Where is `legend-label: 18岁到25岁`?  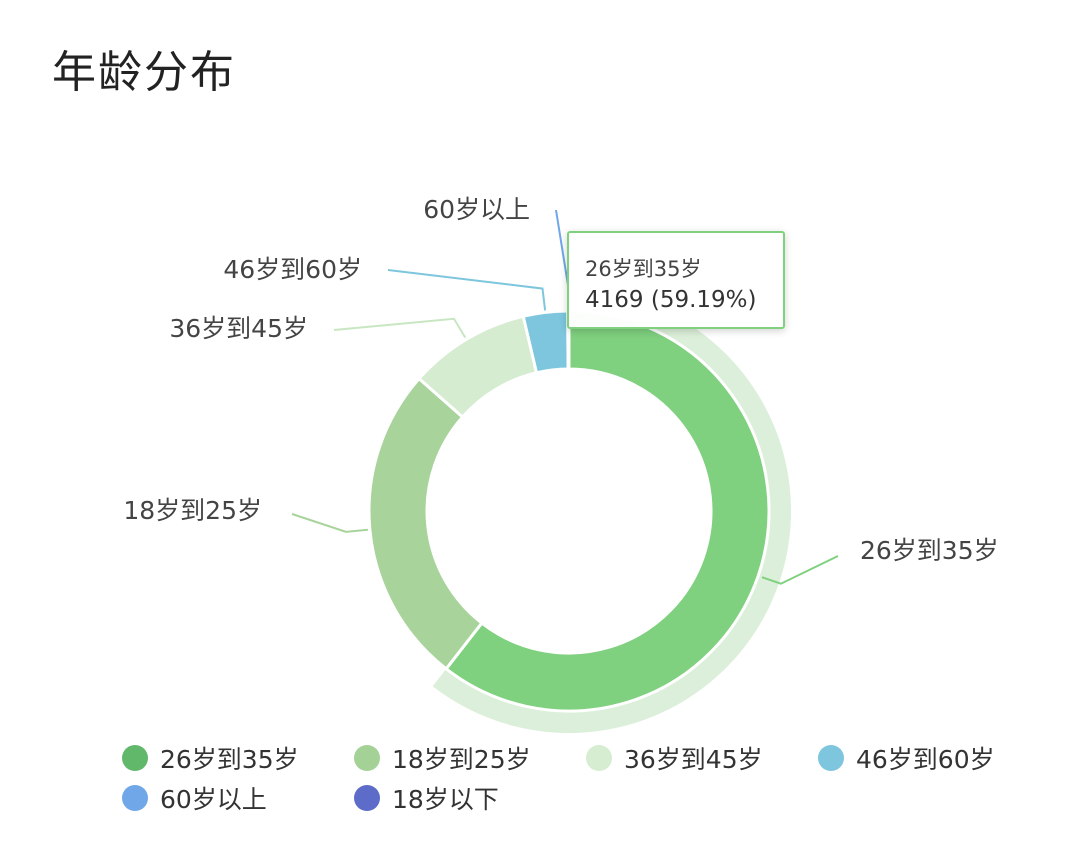 legend-label: 18岁到25岁 is located at coordinates (461, 759).